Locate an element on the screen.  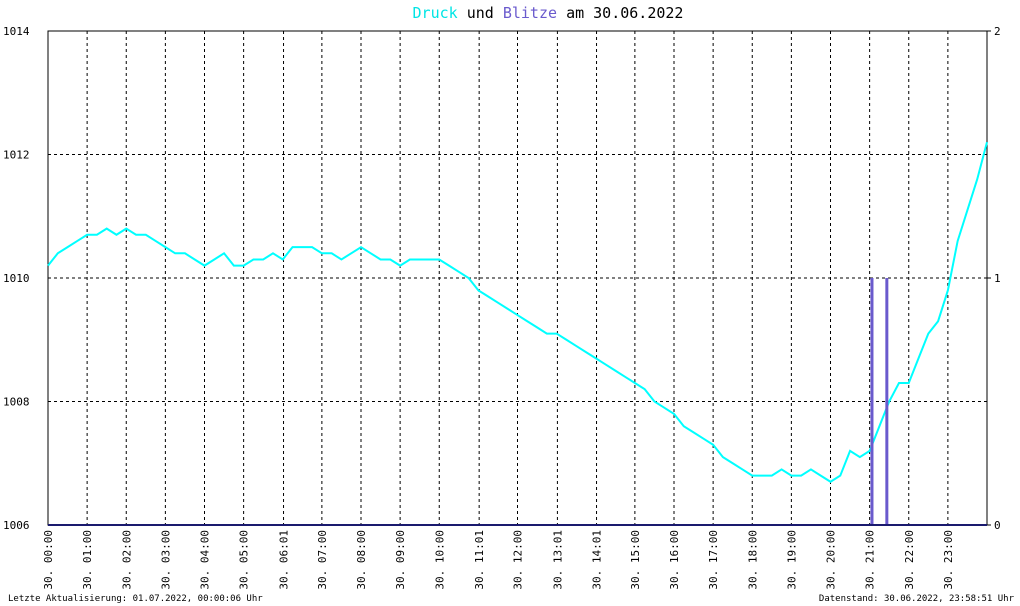
x-tick-label: 30. 16:00 is located at coordinates (674, 560).